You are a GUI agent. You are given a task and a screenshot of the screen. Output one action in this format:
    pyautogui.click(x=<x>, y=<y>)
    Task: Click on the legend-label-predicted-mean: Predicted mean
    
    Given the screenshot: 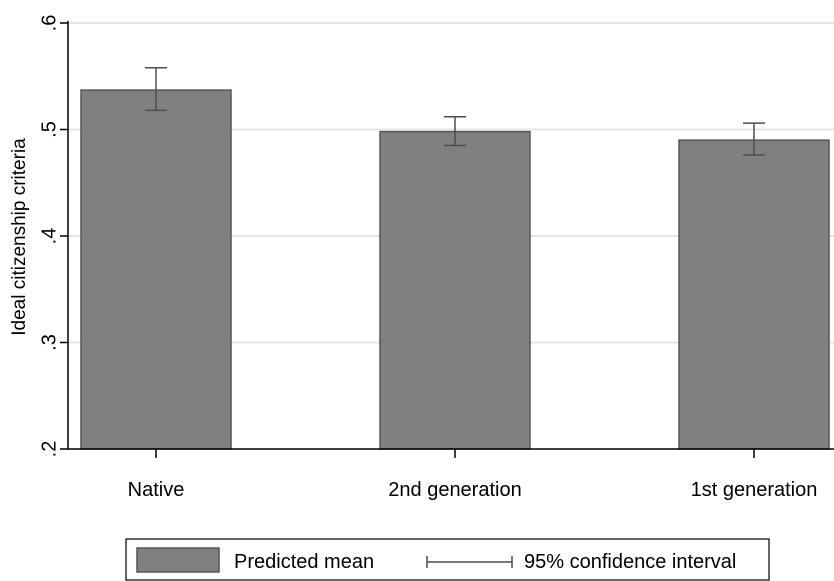 What is the action you would take?
    pyautogui.click(x=304, y=562)
    